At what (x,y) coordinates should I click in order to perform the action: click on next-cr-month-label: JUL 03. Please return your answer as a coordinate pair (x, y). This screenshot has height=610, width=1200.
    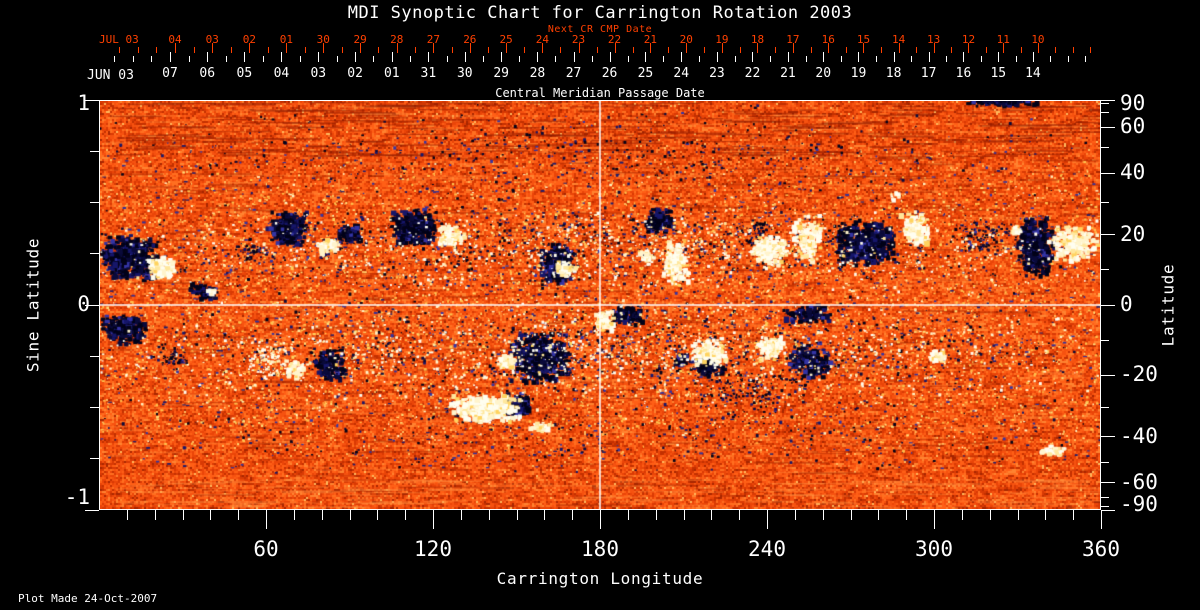
    Looking at the image, I should click on (119, 39).